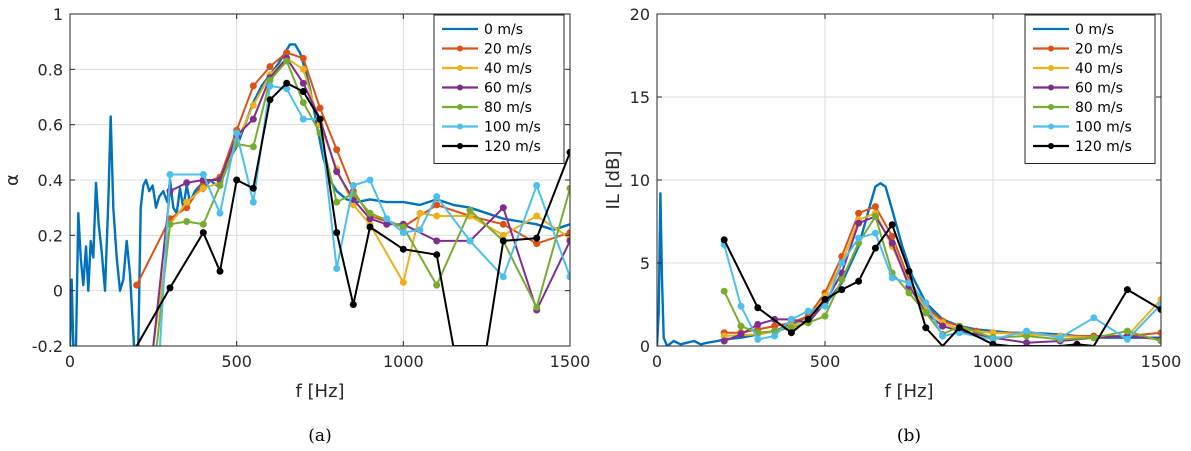 The width and height of the screenshot is (1191, 451). What do you see at coordinates (58, 291) in the screenshot?
I see `chart-a-ytick-label: 0` at bounding box center [58, 291].